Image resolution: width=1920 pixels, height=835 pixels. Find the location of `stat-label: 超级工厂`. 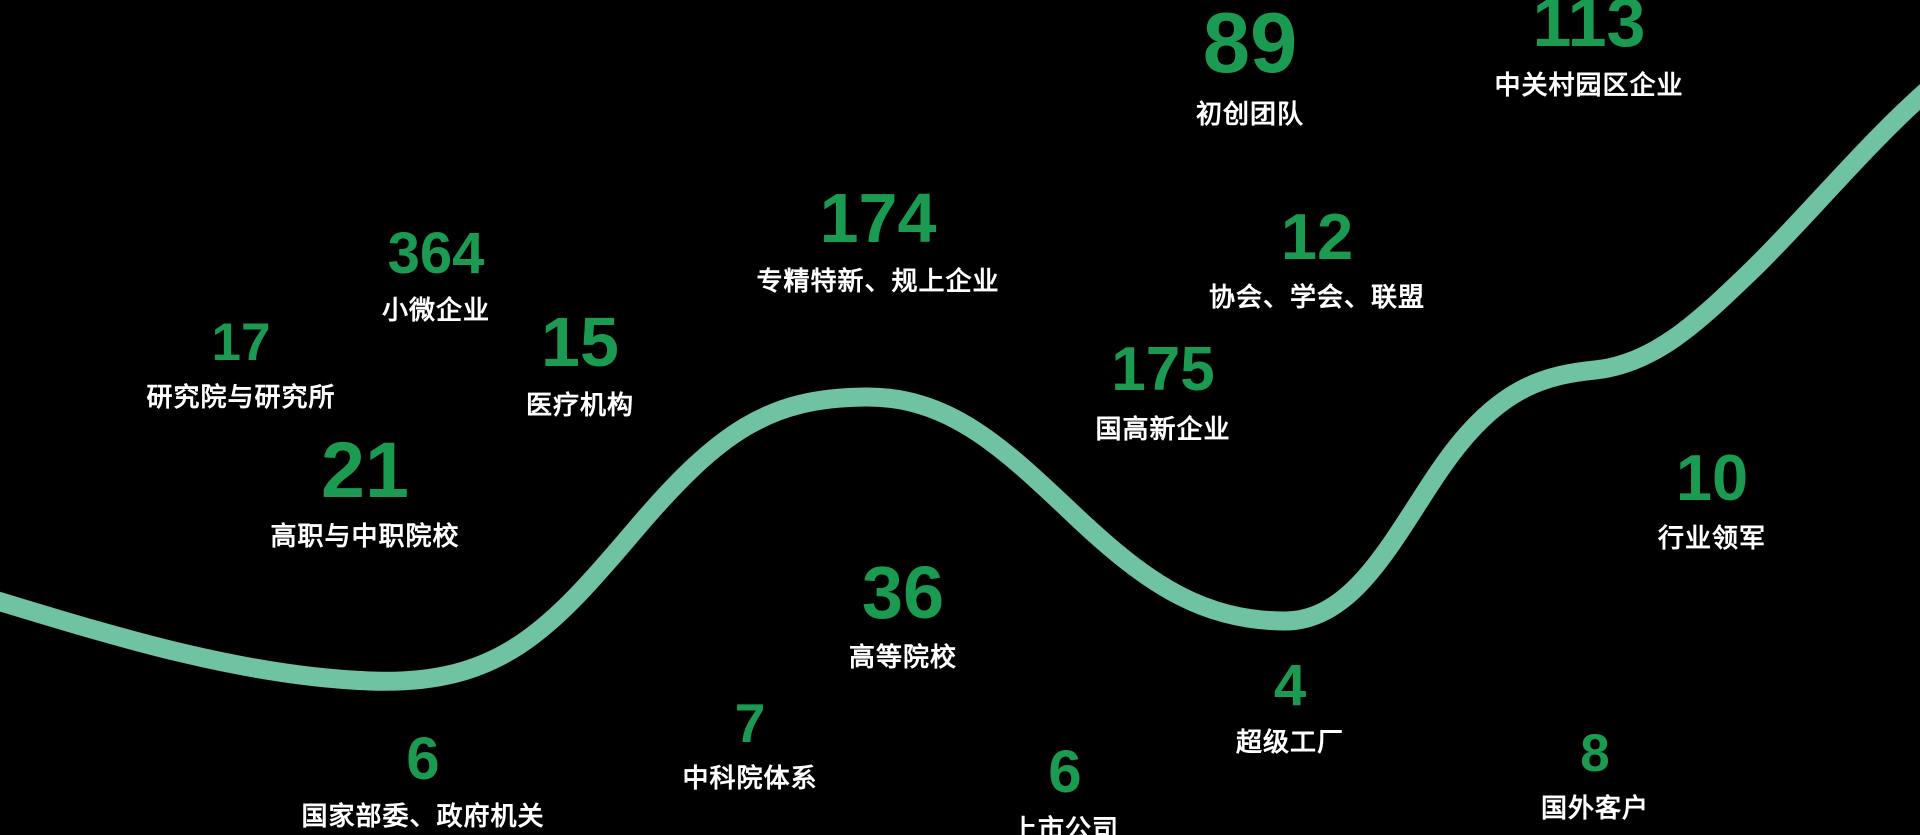

stat-label: 超级工厂 is located at coordinates (1290, 742).